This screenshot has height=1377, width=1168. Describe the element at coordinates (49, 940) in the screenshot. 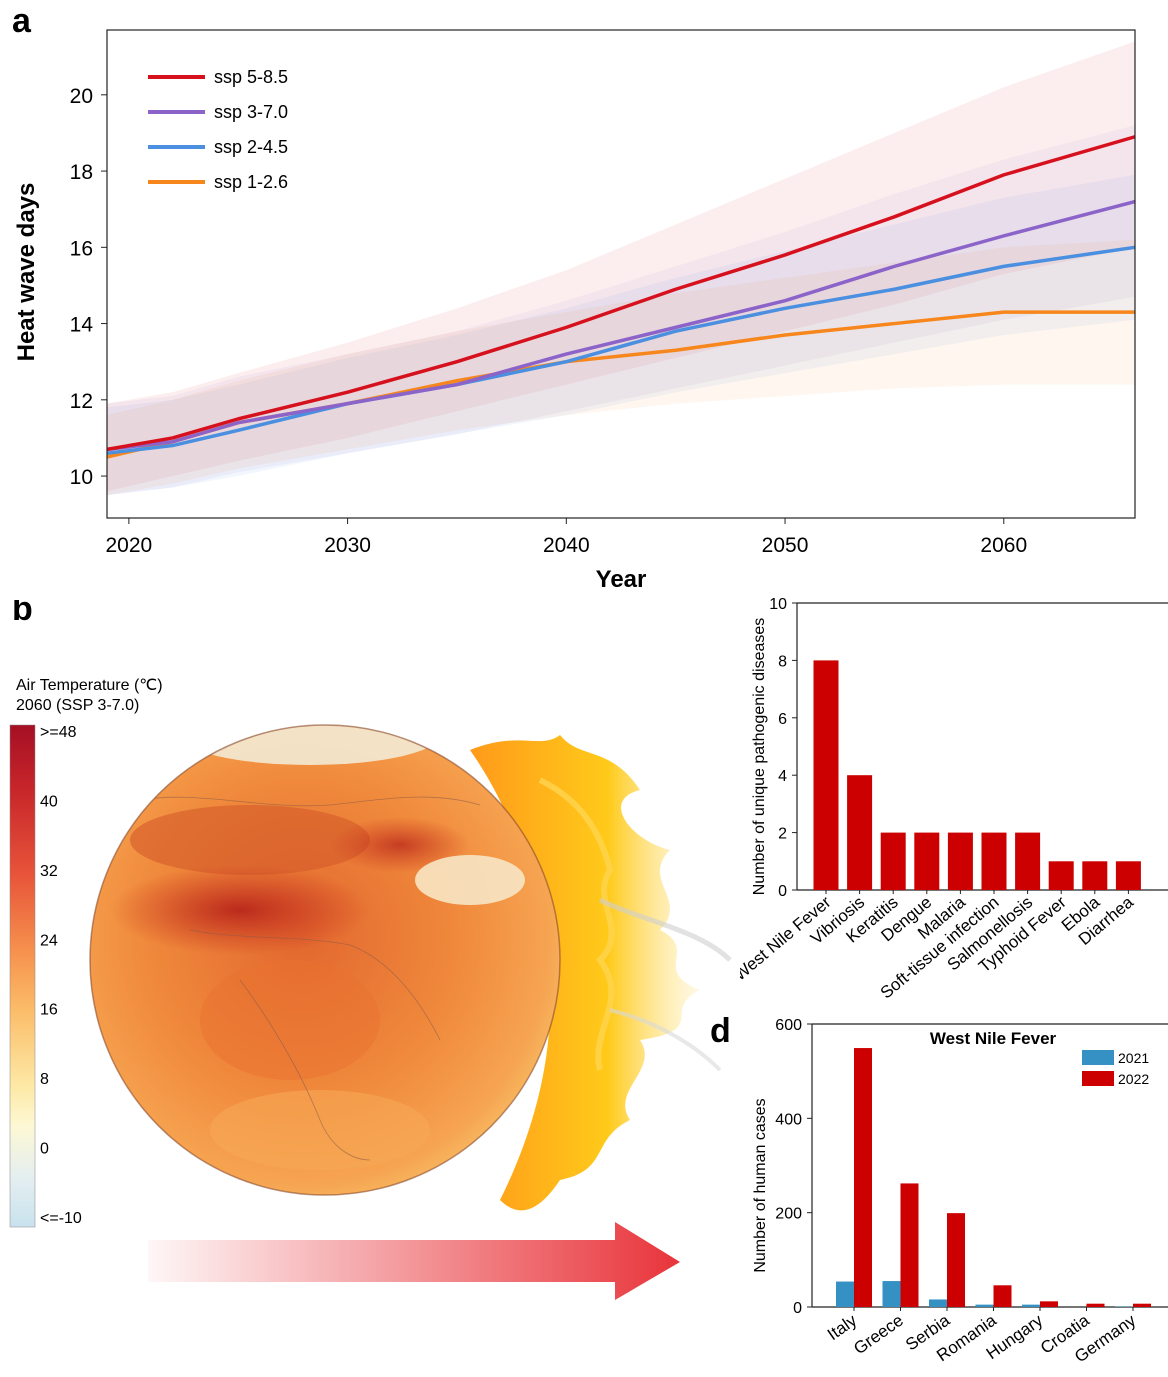

I see `colorbar-tick-label: 24` at that location.